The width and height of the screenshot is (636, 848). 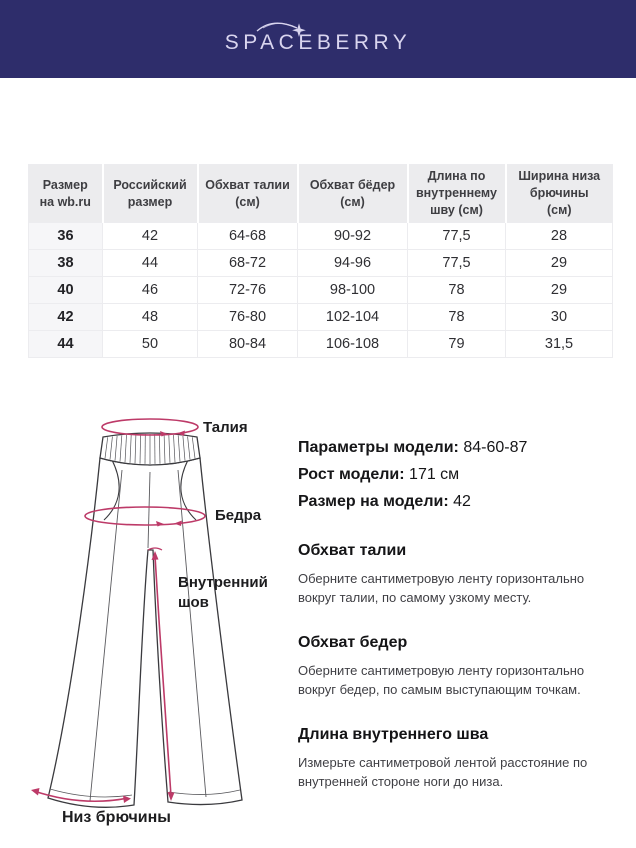 I want to click on model-params-value: 84-60-87, so click(x=493, y=447).